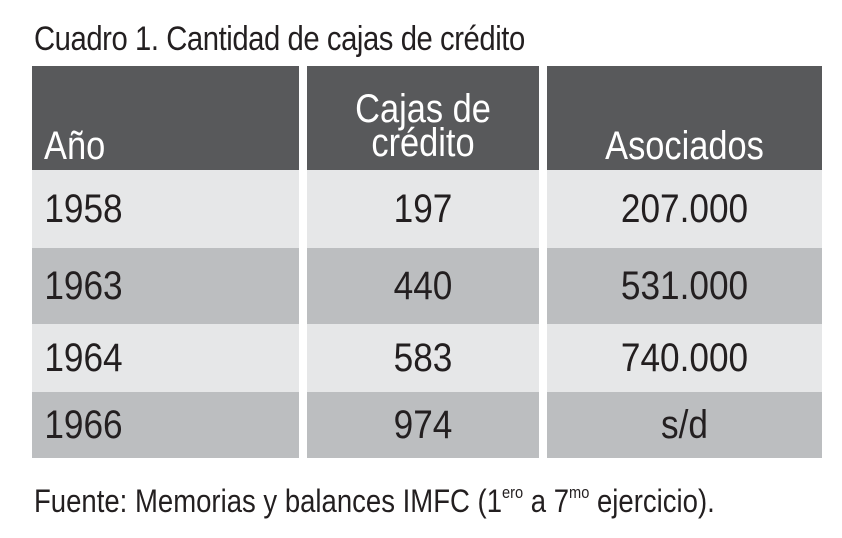 The height and width of the screenshot is (538, 842). What do you see at coordinates (419, 425) in the screenshot?
I see `cell-cajas: 974` at bounding box center [419, 425].